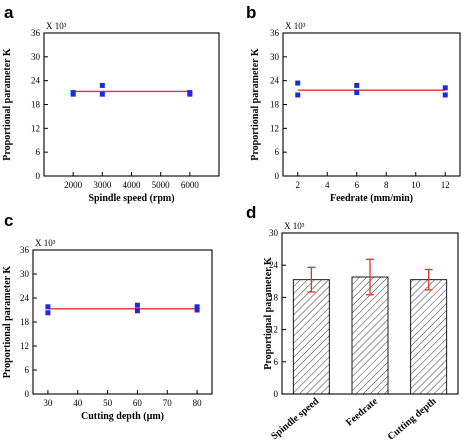 The image size is (474, 443). I want to click on x-tick-label: 12, so click(445, 185).